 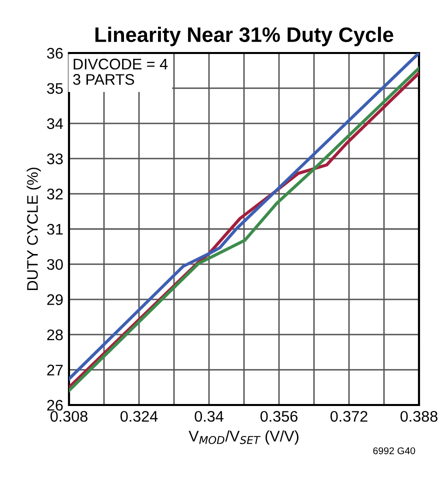 I want to click on y-tick-label: 35, so click(x=55, y=88).